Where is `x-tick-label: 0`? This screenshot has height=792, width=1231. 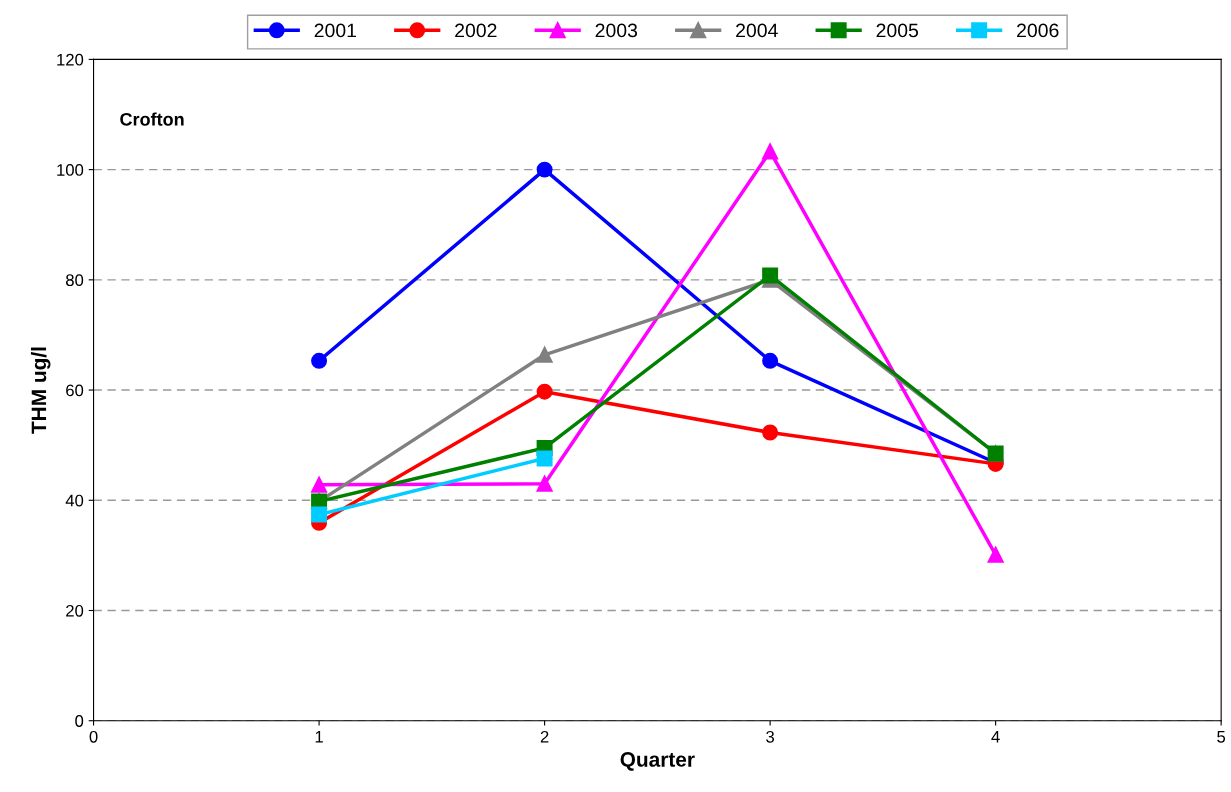
x-tick-label: 0 is located at coordinates (93, 736).